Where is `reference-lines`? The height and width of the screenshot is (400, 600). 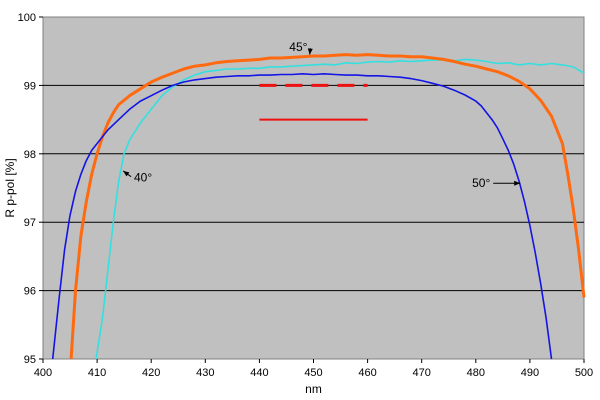 reference-lines is located at coordinates (313, 102).